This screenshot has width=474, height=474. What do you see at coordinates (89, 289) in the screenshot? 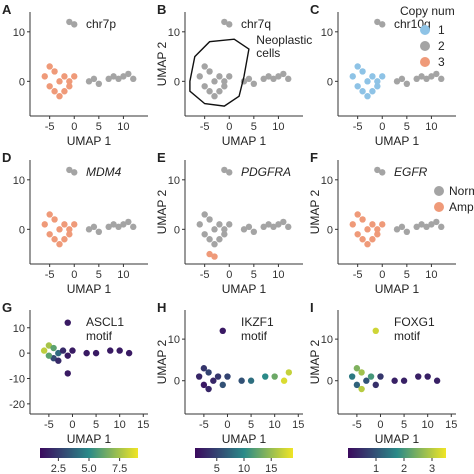
I see `x-axis-label-d: UMAP 1` at bounding box center [89, 289].